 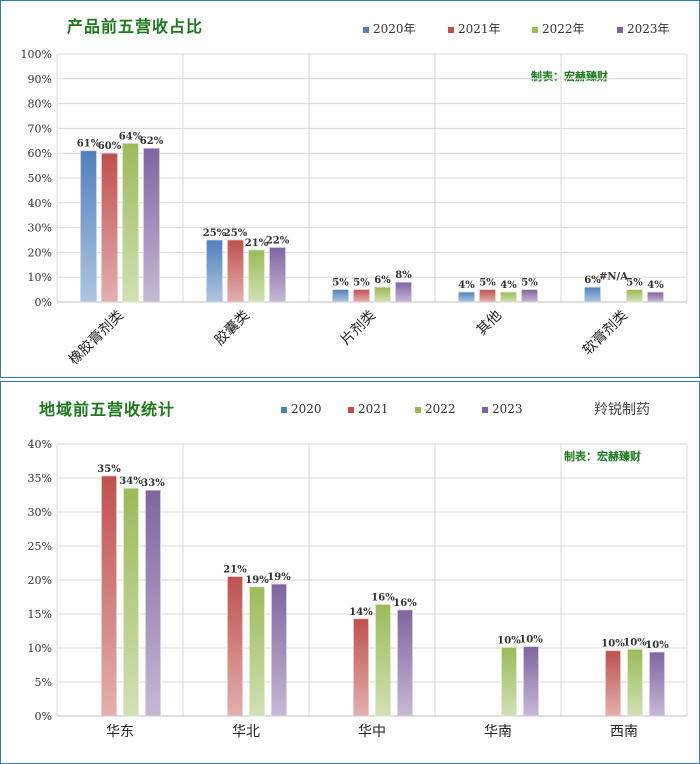 I want to click on y-tick-label: 50%, so click(x=40, y=178).